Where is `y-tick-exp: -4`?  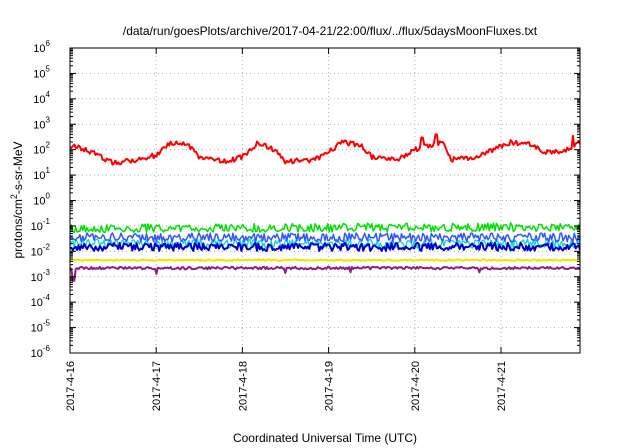 y-tick-exp: -4 is located at coordinates (47, 297).